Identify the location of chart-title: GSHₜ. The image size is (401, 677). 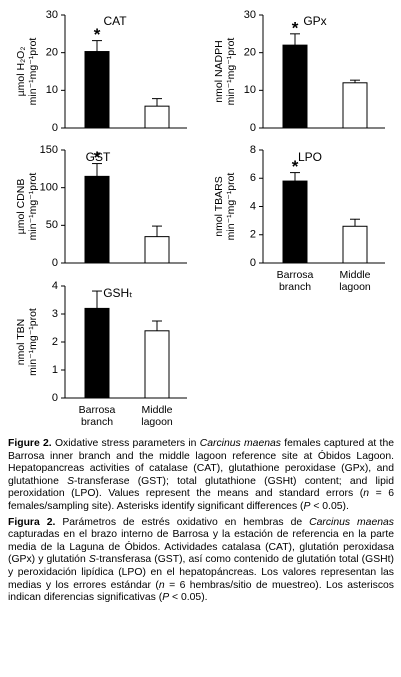
(118, 293).